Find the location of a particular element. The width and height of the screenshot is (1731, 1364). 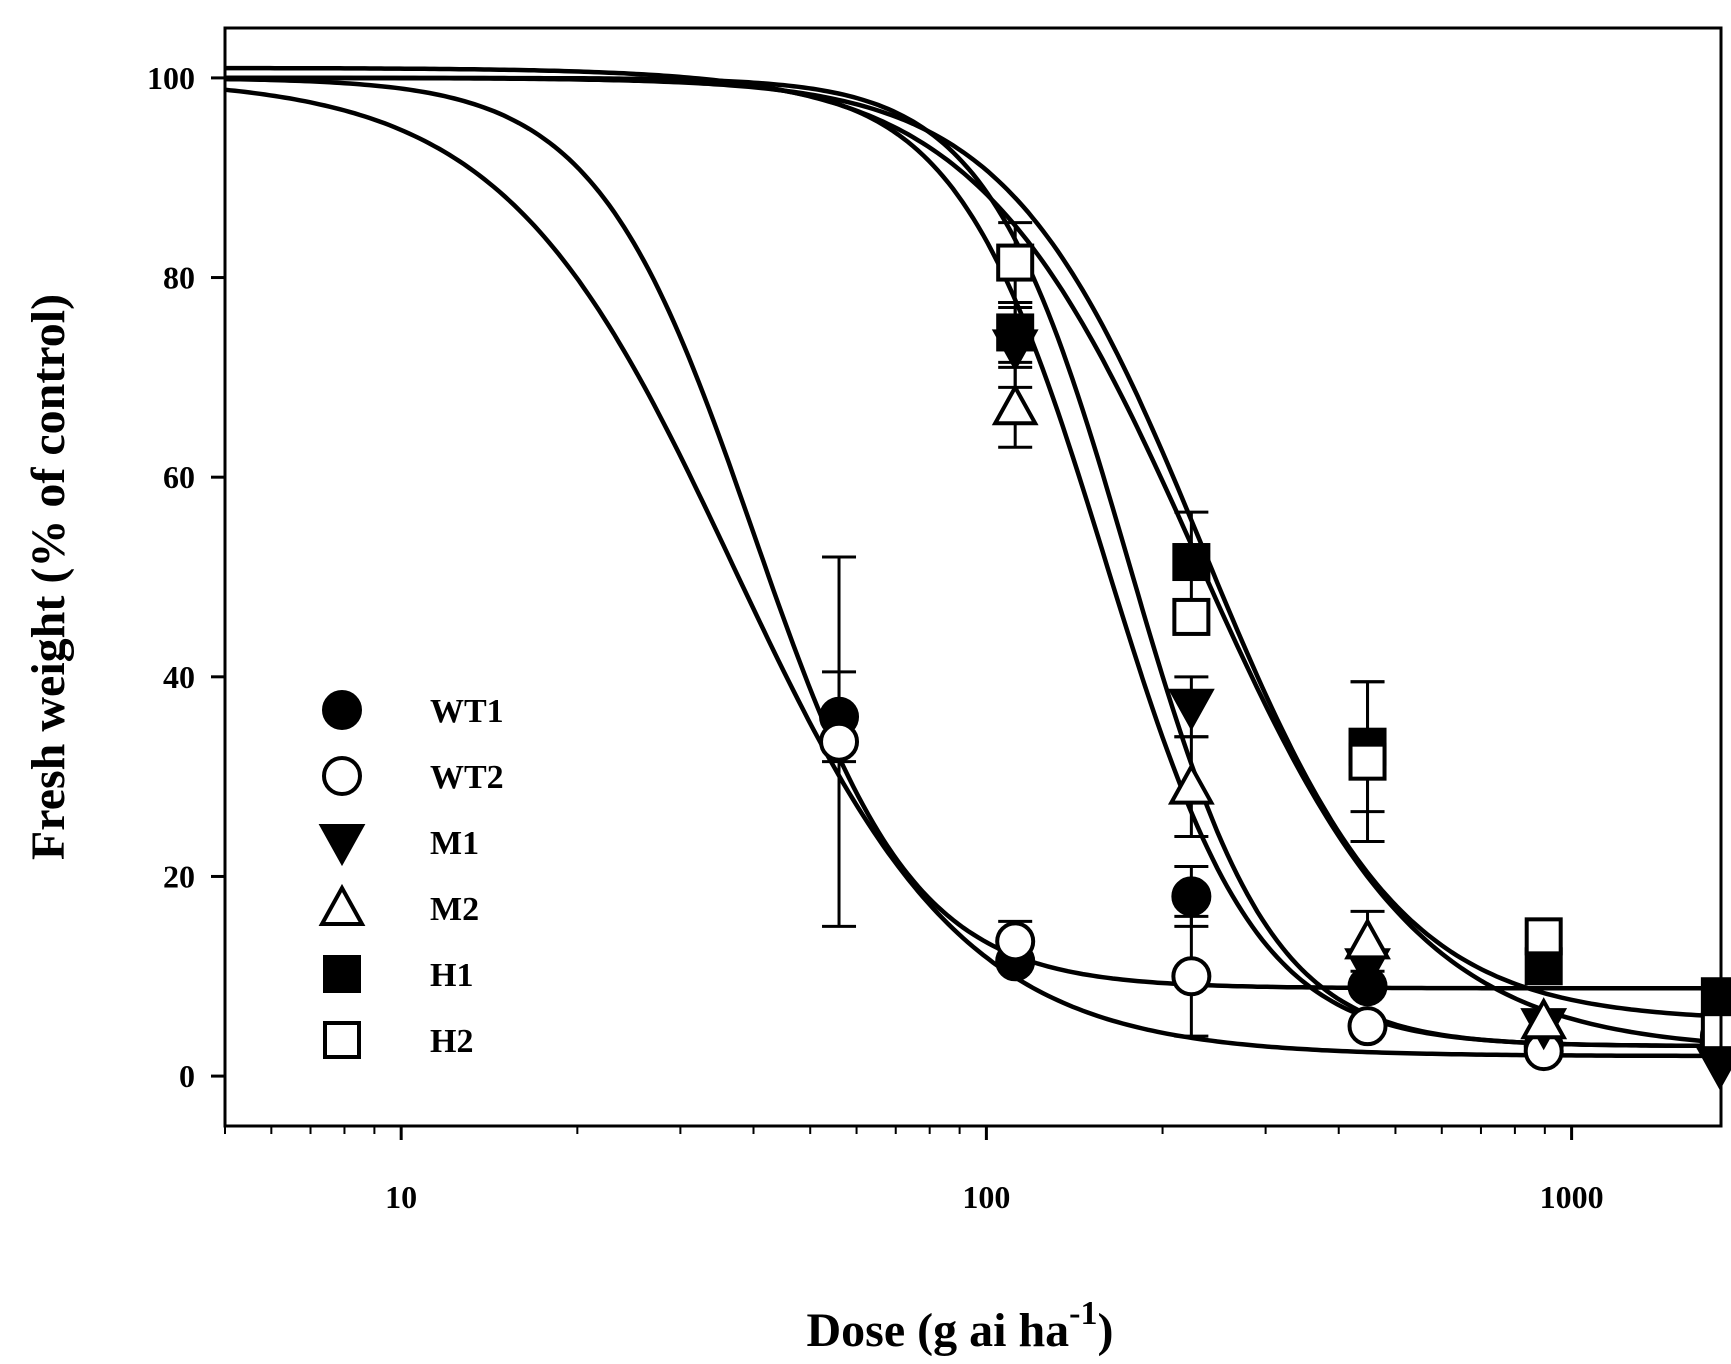

legend-marker-wt1 is located at coordinates (342, 710).